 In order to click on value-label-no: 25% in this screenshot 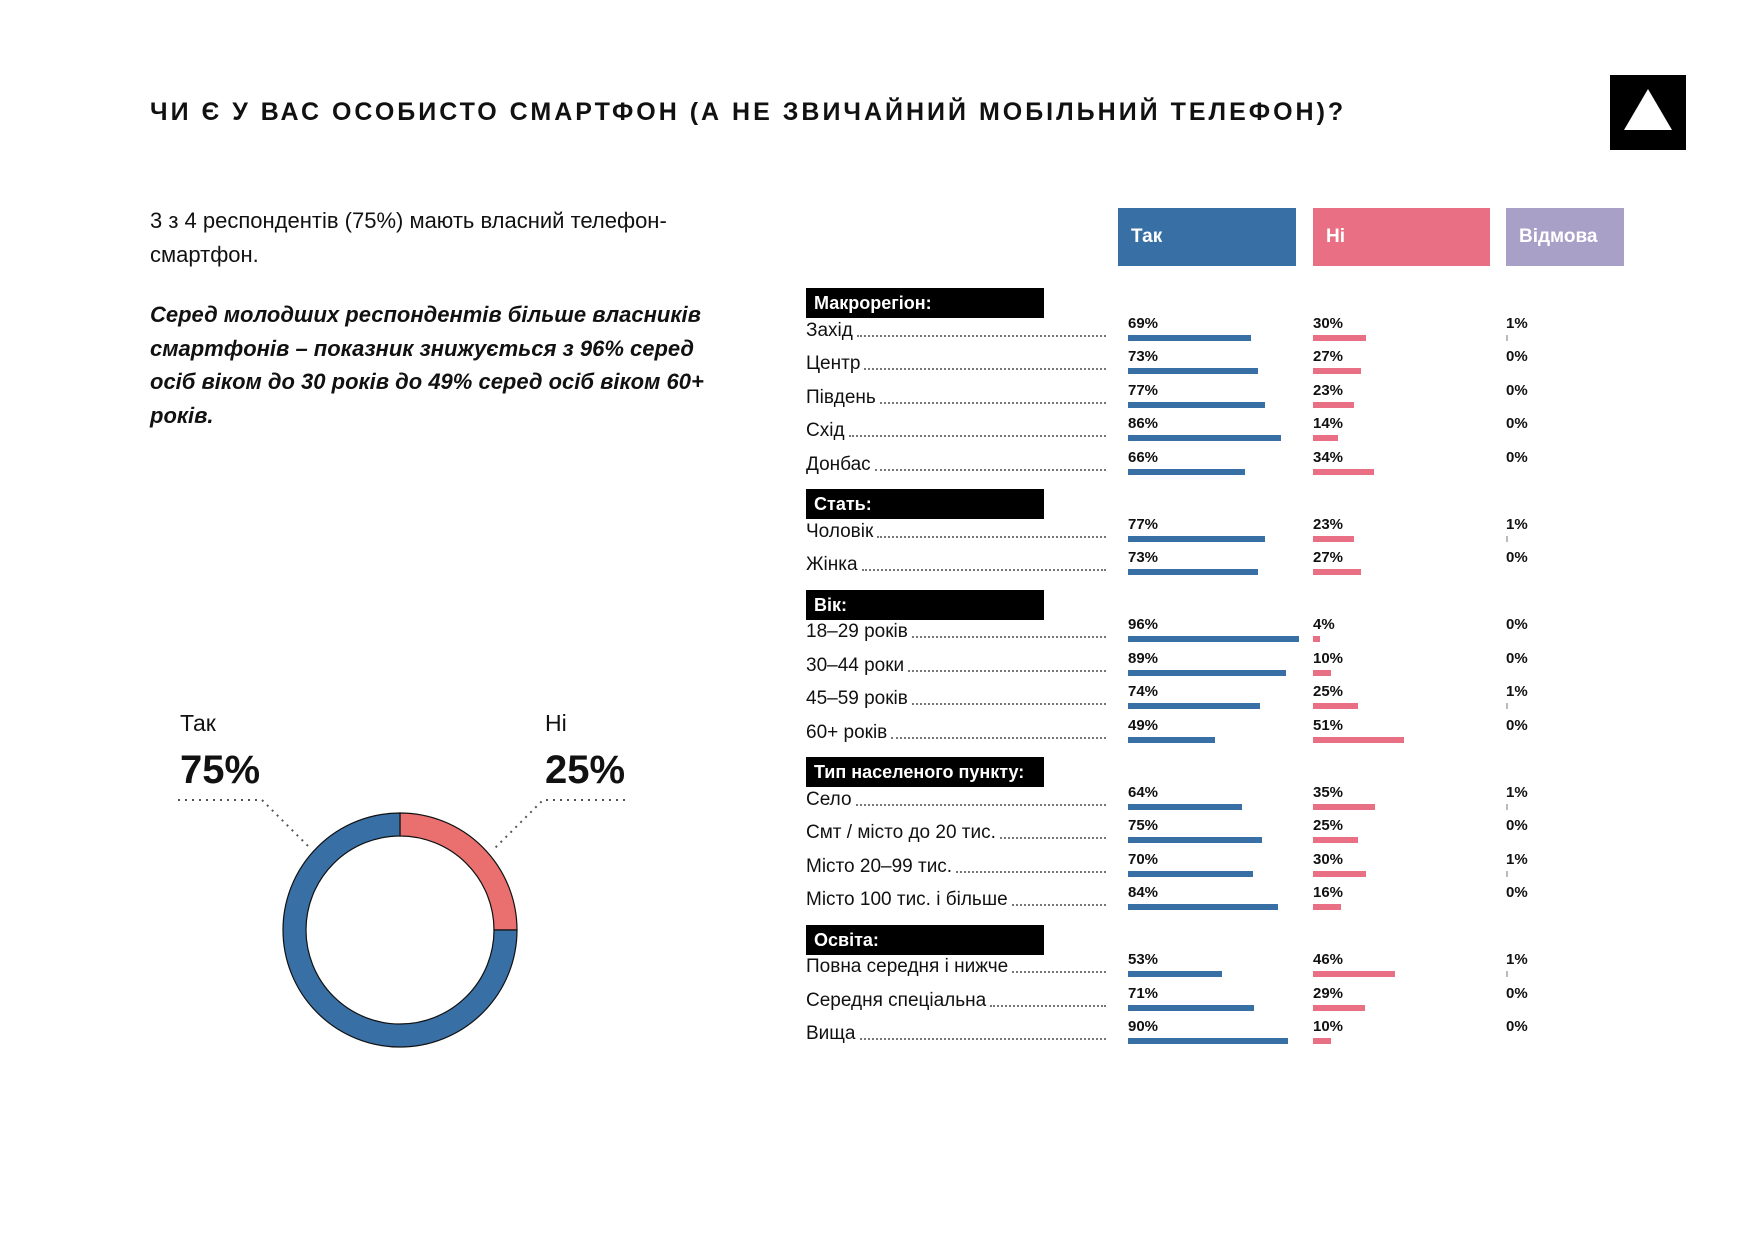, I will do `click(1328, 825)`.